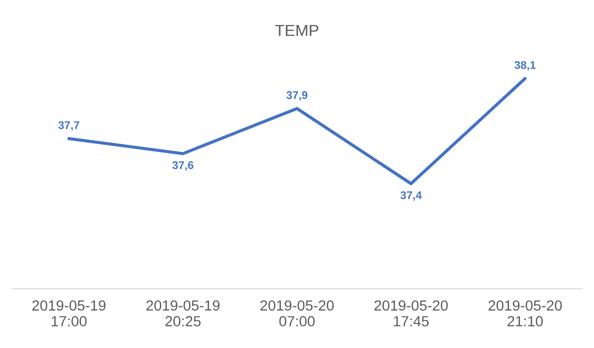 The width and height of the screenshot is (594, 348). What do you see at coordinates (525, 313) in the screenshot?
I see `x-tick-label: 2019-05-20 21:10` at bounding box center [525, 313].